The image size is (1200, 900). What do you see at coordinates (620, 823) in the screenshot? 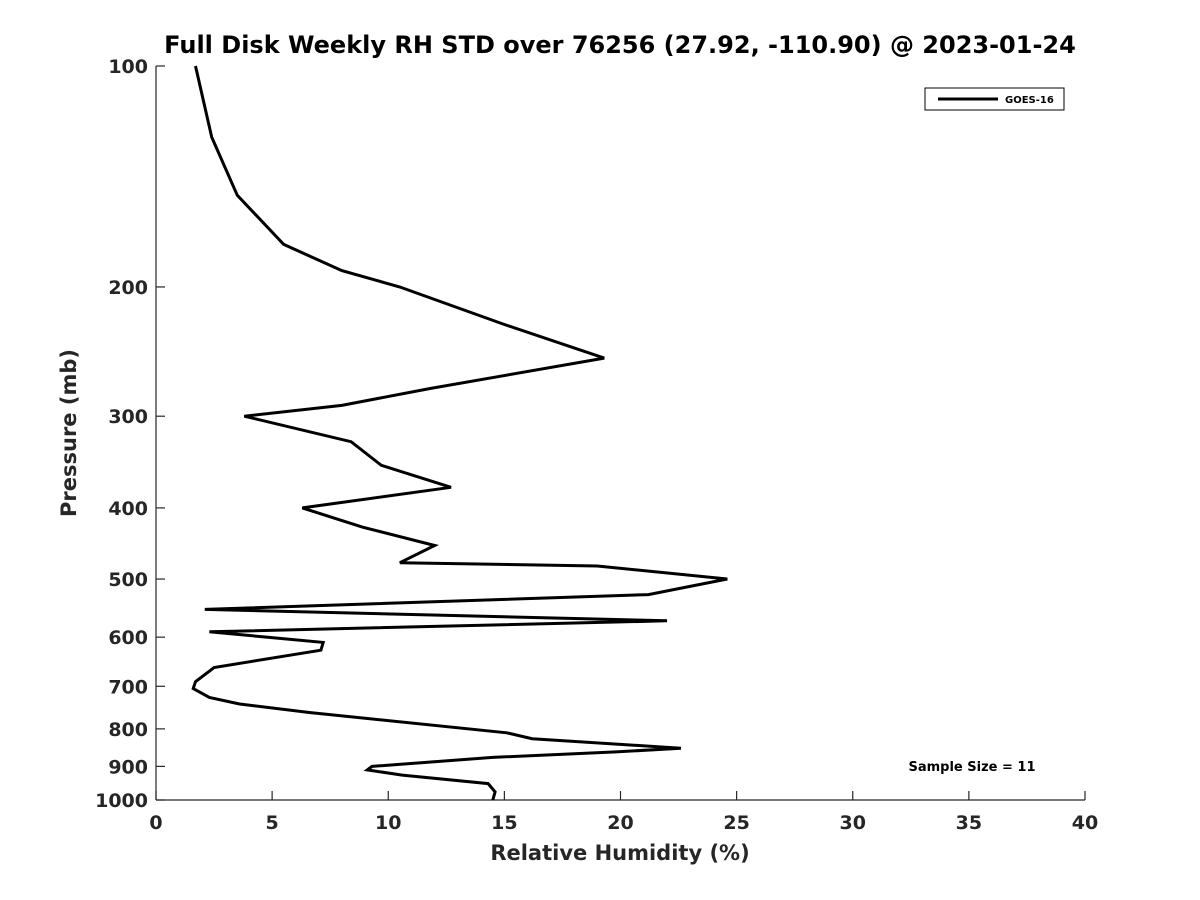
I see `x-tick-label: 20` at bounding box center [620, 823].